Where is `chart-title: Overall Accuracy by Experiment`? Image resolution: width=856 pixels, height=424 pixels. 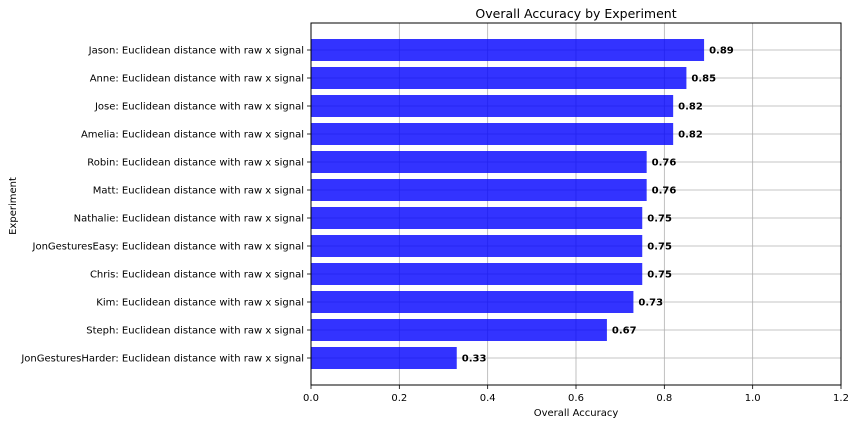 chart-title: Overall Accuracy by Experiment is located at coordinates (575, 13).